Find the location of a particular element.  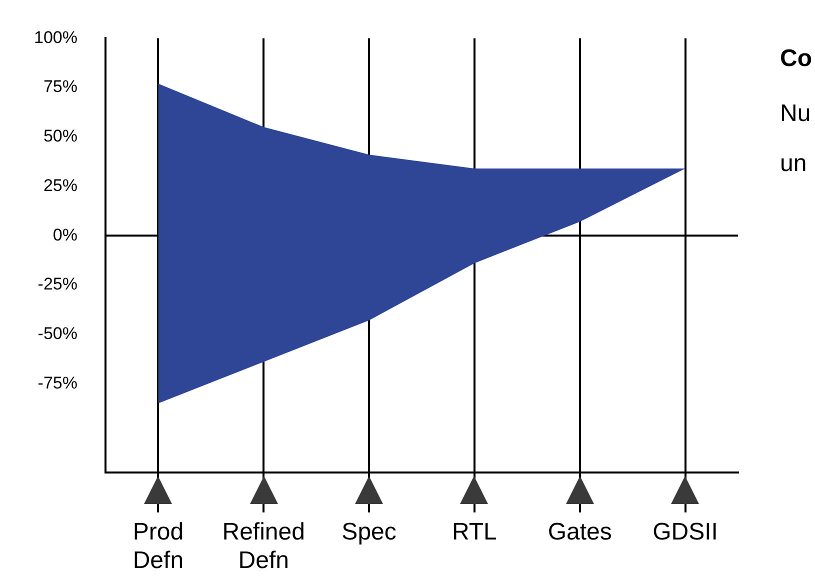

x-tick-label: Spec is located at coordinates (369, 532).